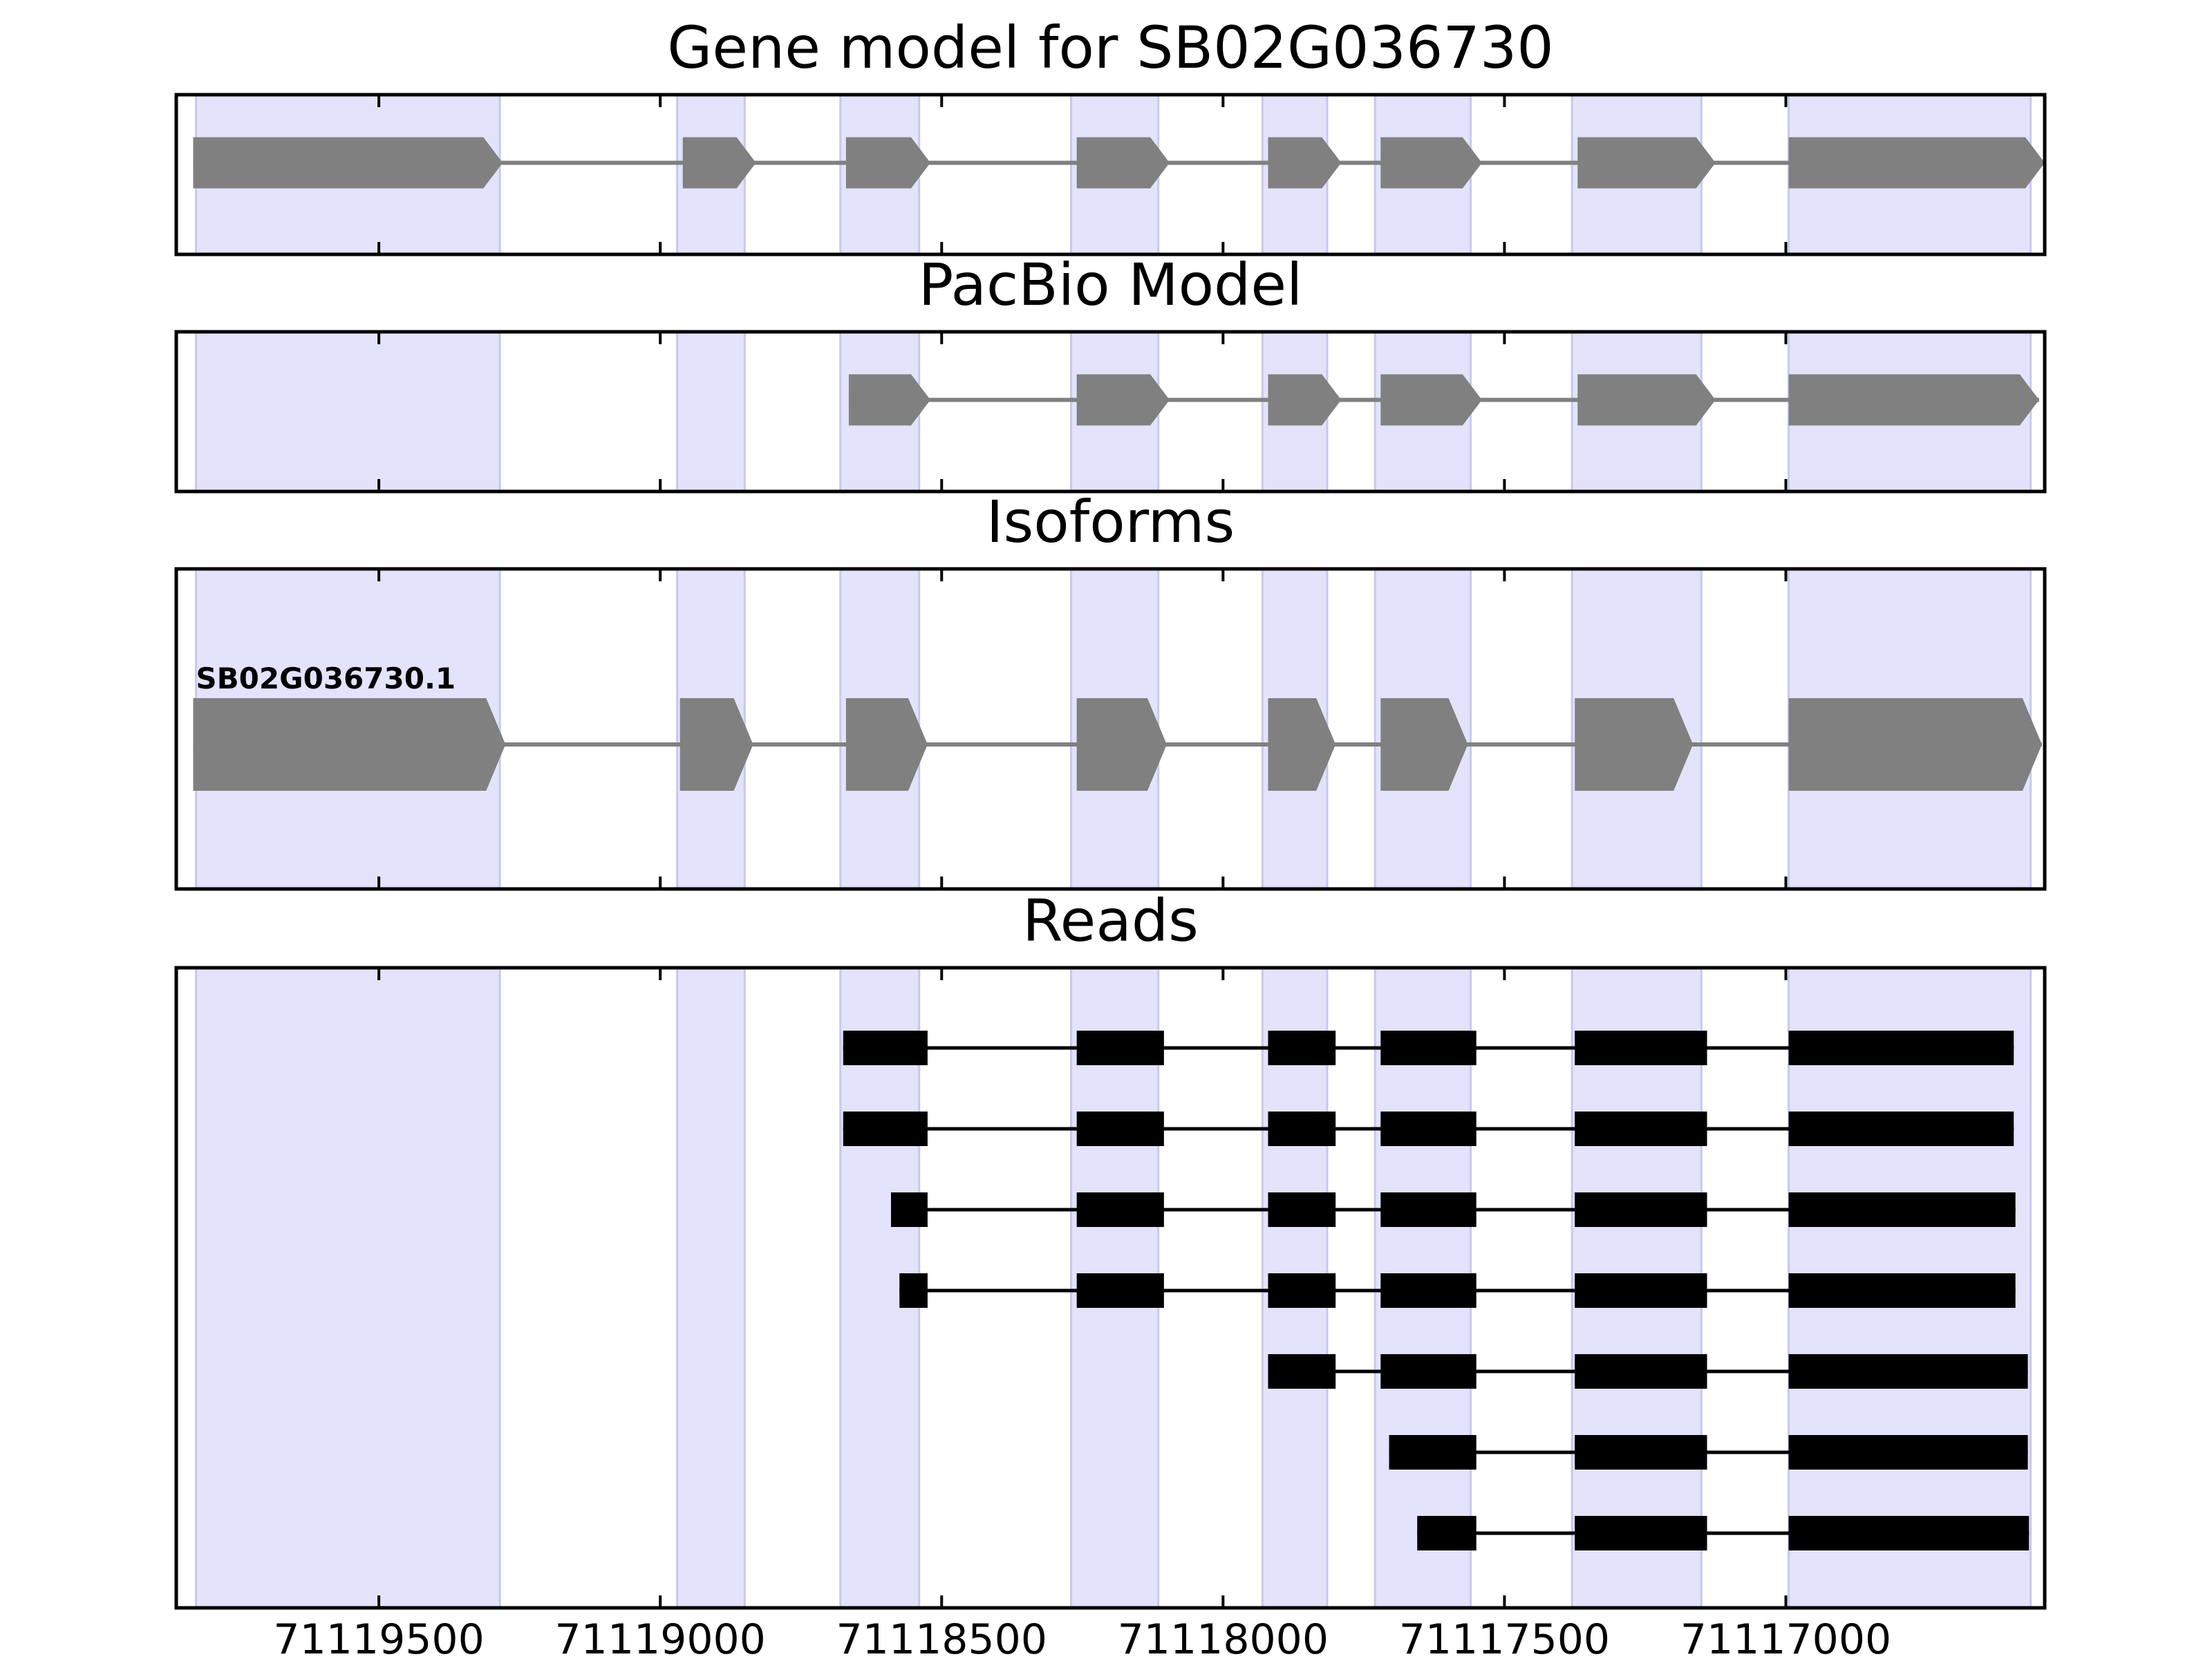  What do you see at coordinates (1110, 921) in the screenshot?
I see `panel-title: Reads` at bounding box center [1110, 921].